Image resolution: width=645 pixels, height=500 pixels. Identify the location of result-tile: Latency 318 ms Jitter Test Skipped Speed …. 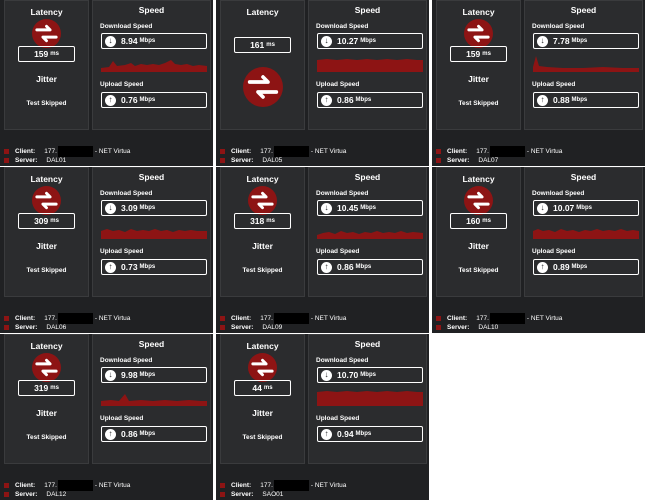
(322, 250).